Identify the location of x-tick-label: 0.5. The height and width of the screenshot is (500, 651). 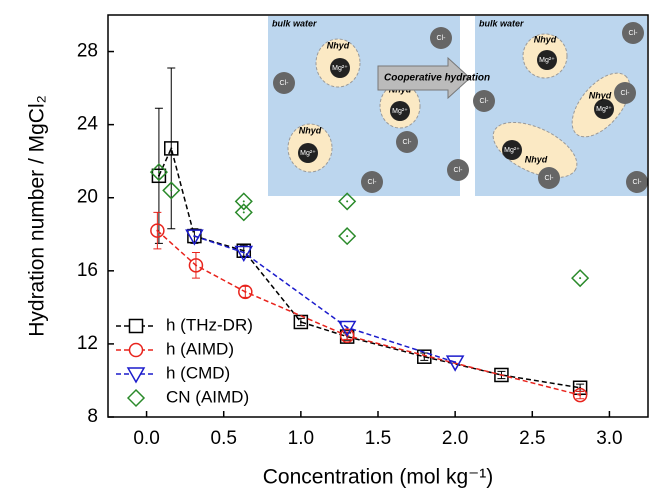
(224, 438).